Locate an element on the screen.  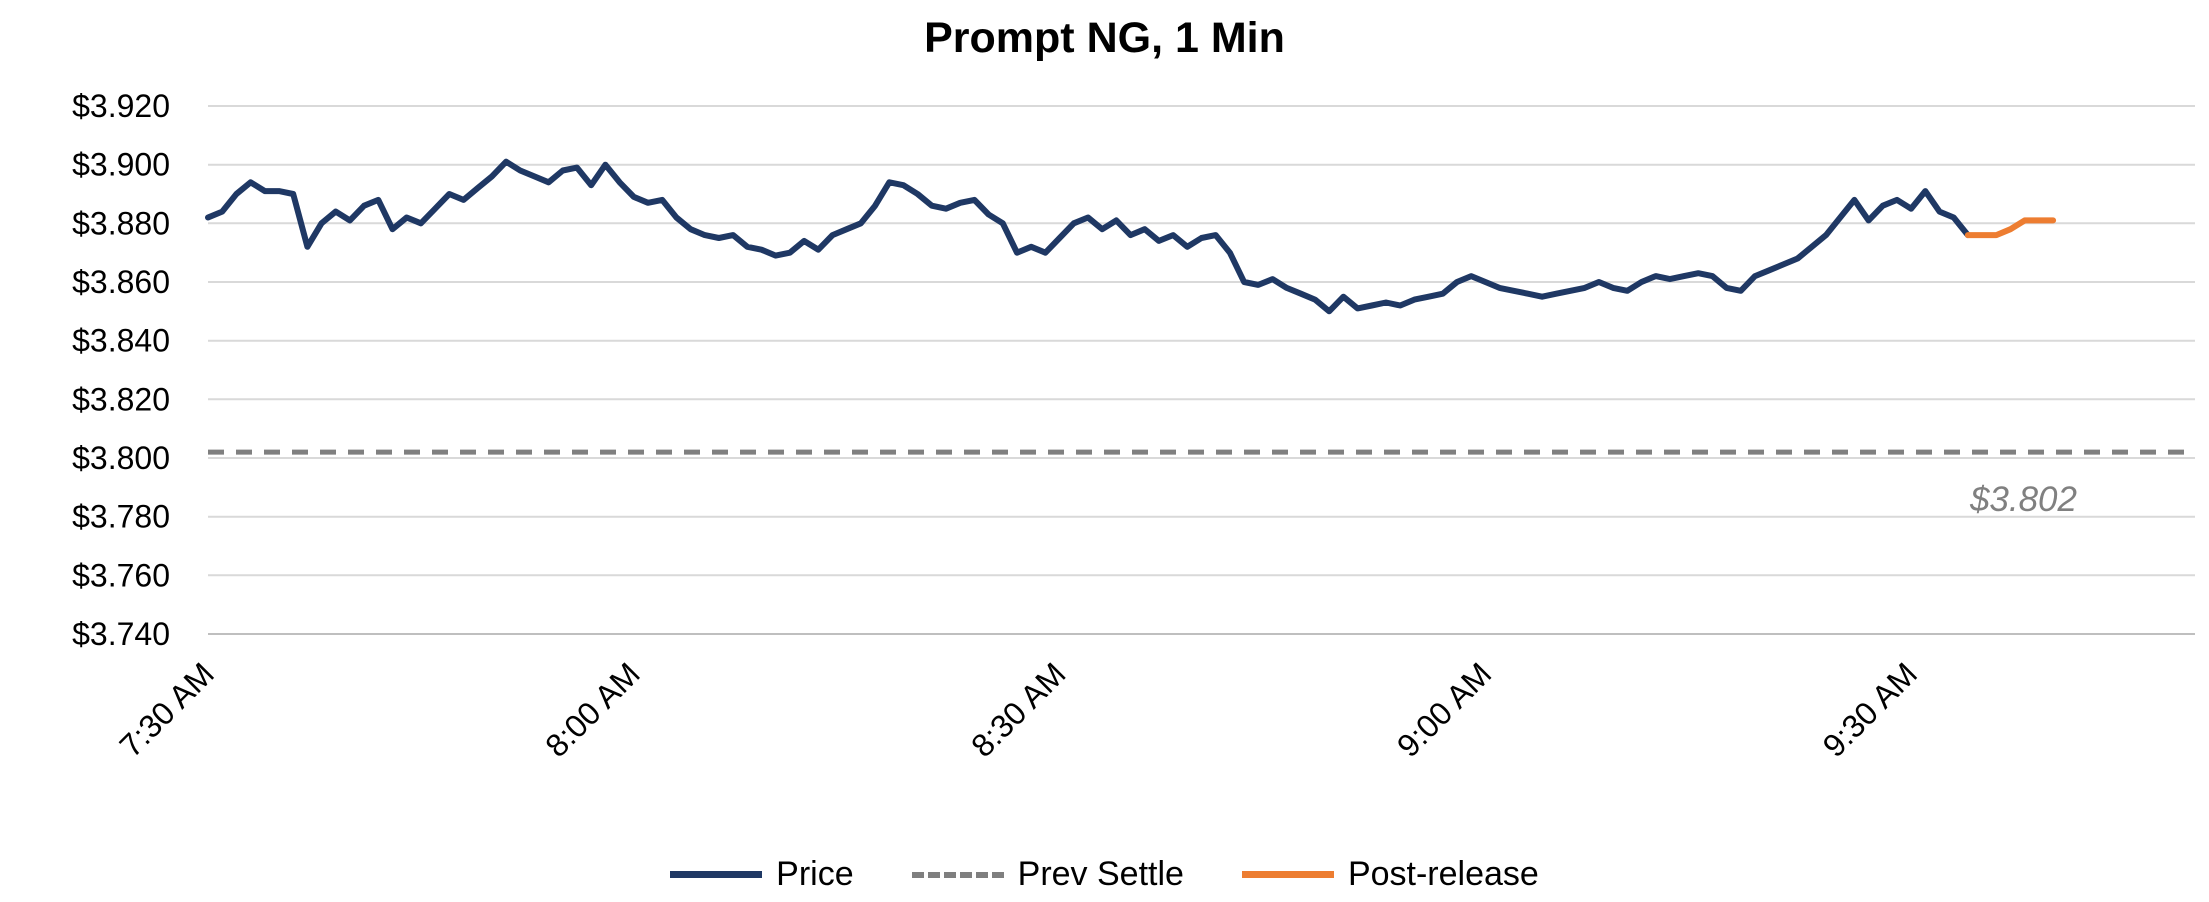
legend-label-prev-settle: Prev Settle is located at coordinates (1100, 874).